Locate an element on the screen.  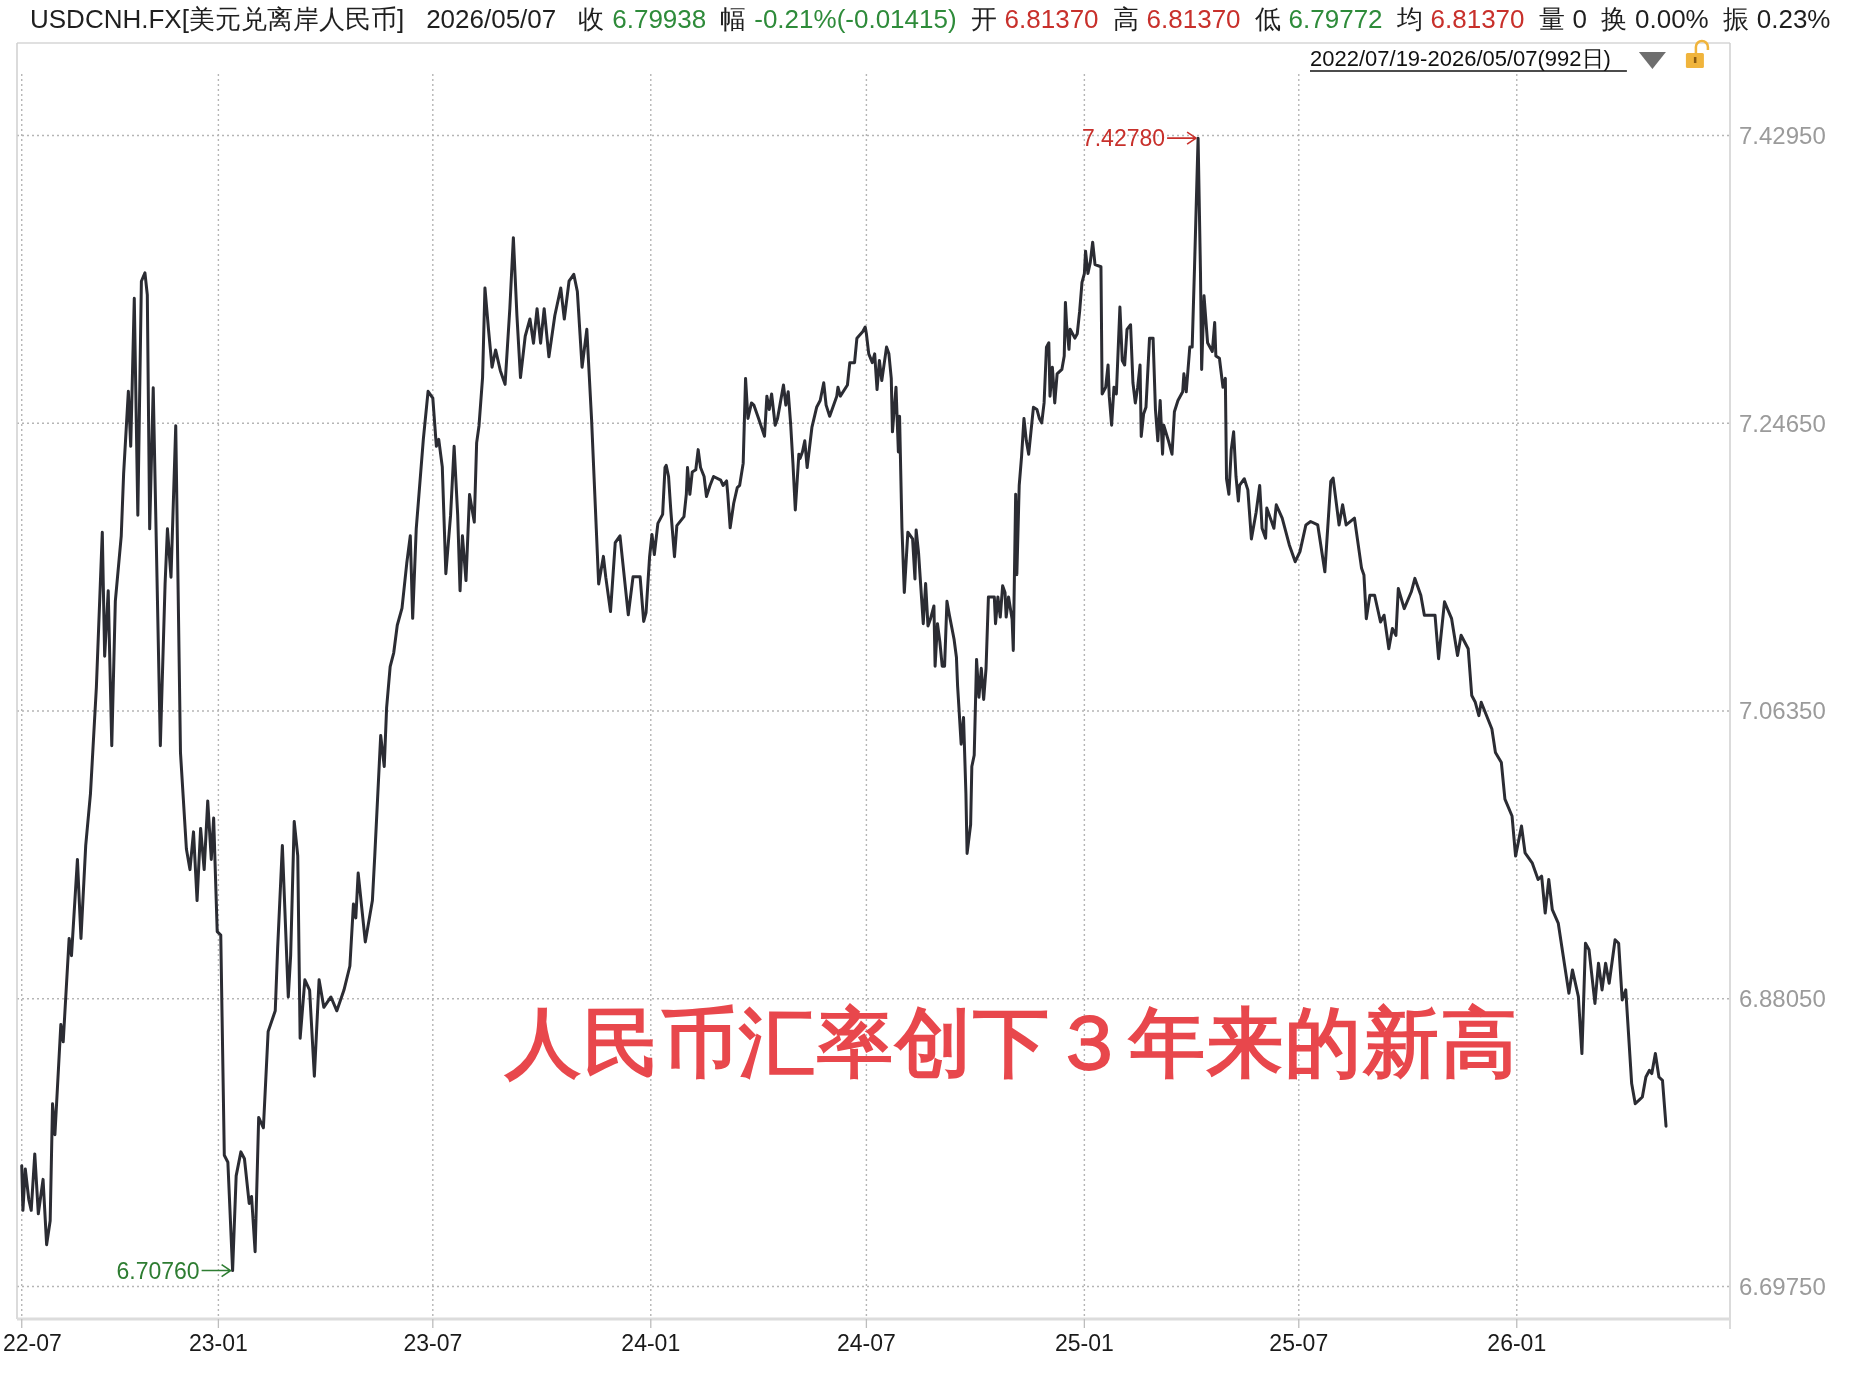
y-tick-label: 7.06350 is located at coordinates (1782, 711).